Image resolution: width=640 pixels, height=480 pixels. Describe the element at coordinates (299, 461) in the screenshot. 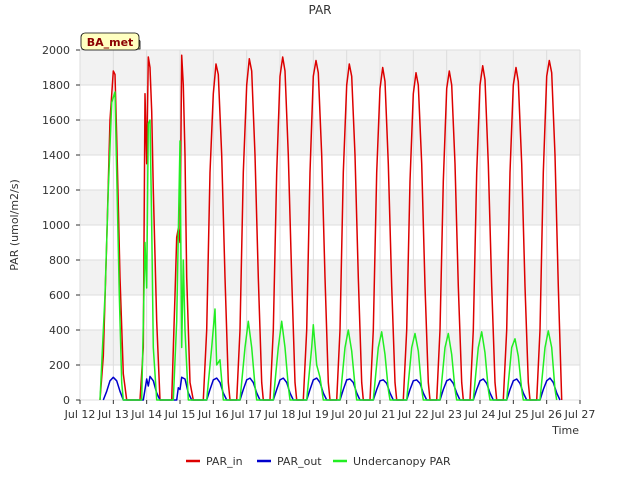

I see `legend-label-par-out: PAR_out` at that location.